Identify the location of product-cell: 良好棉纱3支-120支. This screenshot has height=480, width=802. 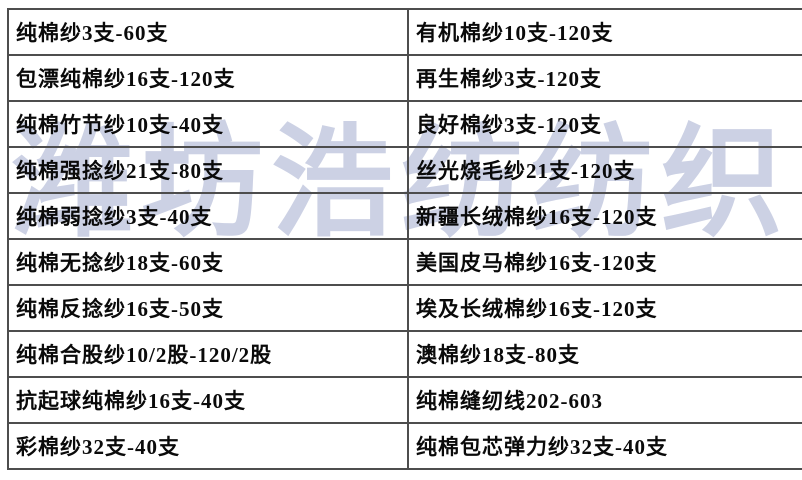
(604, 124).